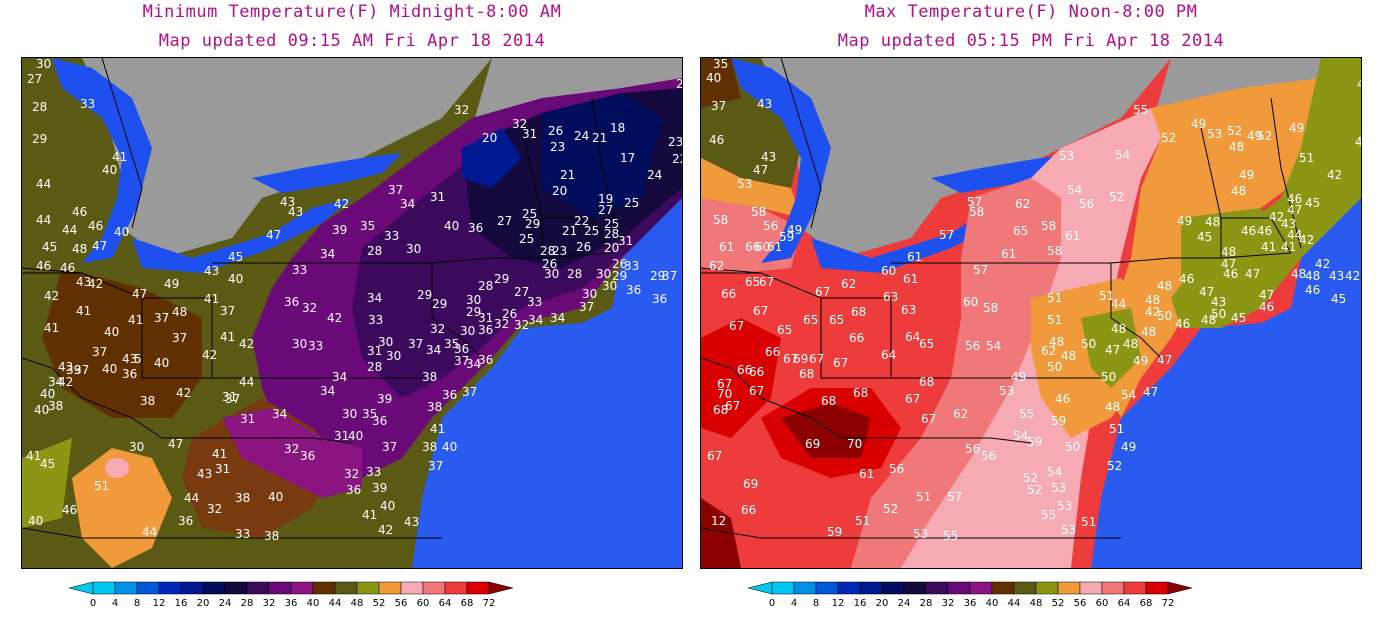 The image size is (1379, 622). What do you see at coordinates (47, 483) in the screenshot?
I see `min-zone-44-west` at bounding box center [47, 483].